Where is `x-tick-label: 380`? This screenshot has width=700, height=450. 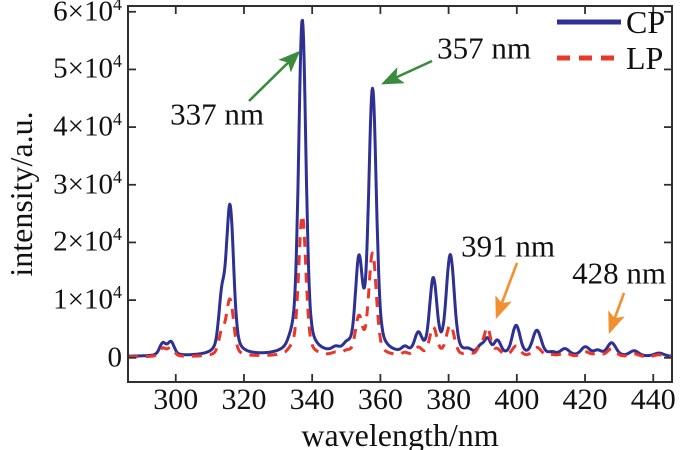 x-tick-label: 380 is located at coordinates (449, 399).